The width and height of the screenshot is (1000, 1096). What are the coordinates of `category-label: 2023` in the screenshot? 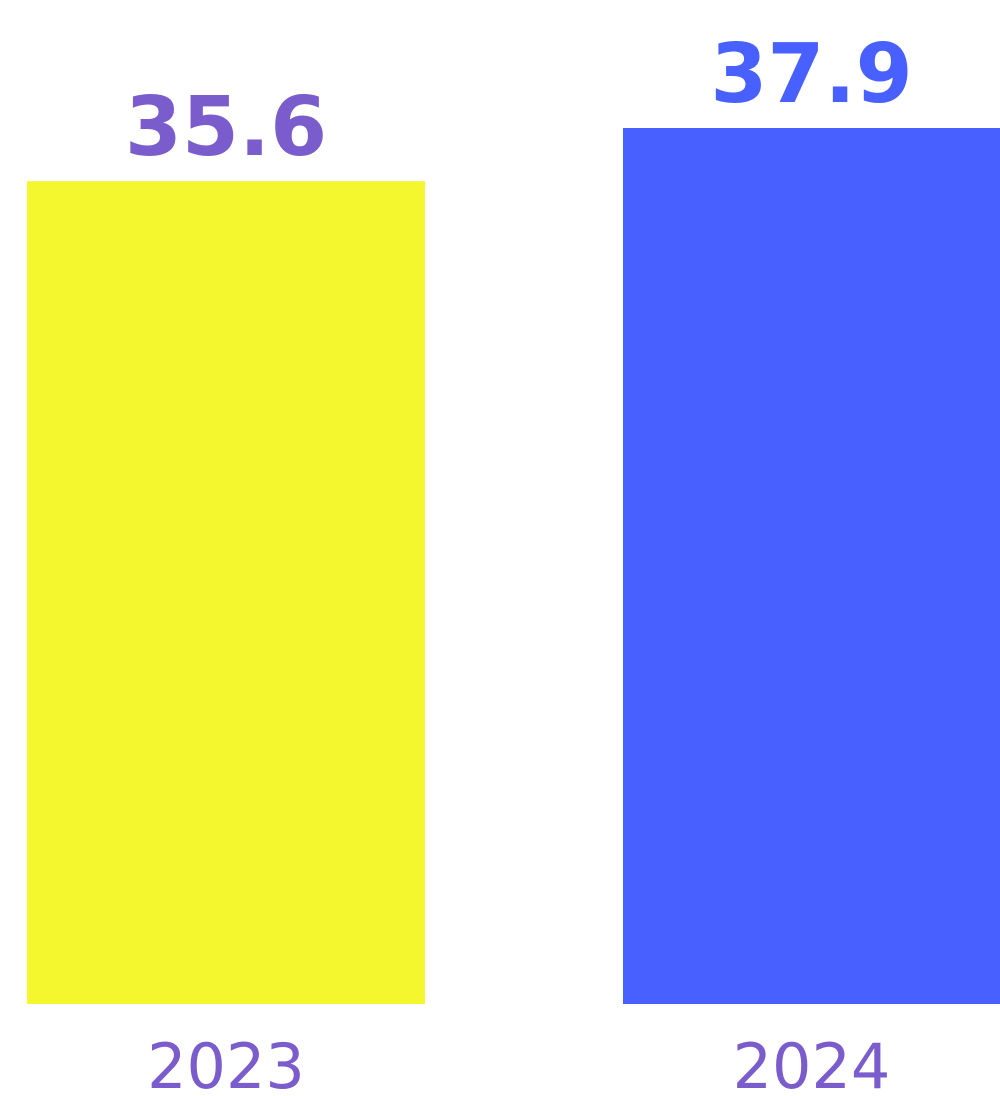 It's located at (226, 1063).